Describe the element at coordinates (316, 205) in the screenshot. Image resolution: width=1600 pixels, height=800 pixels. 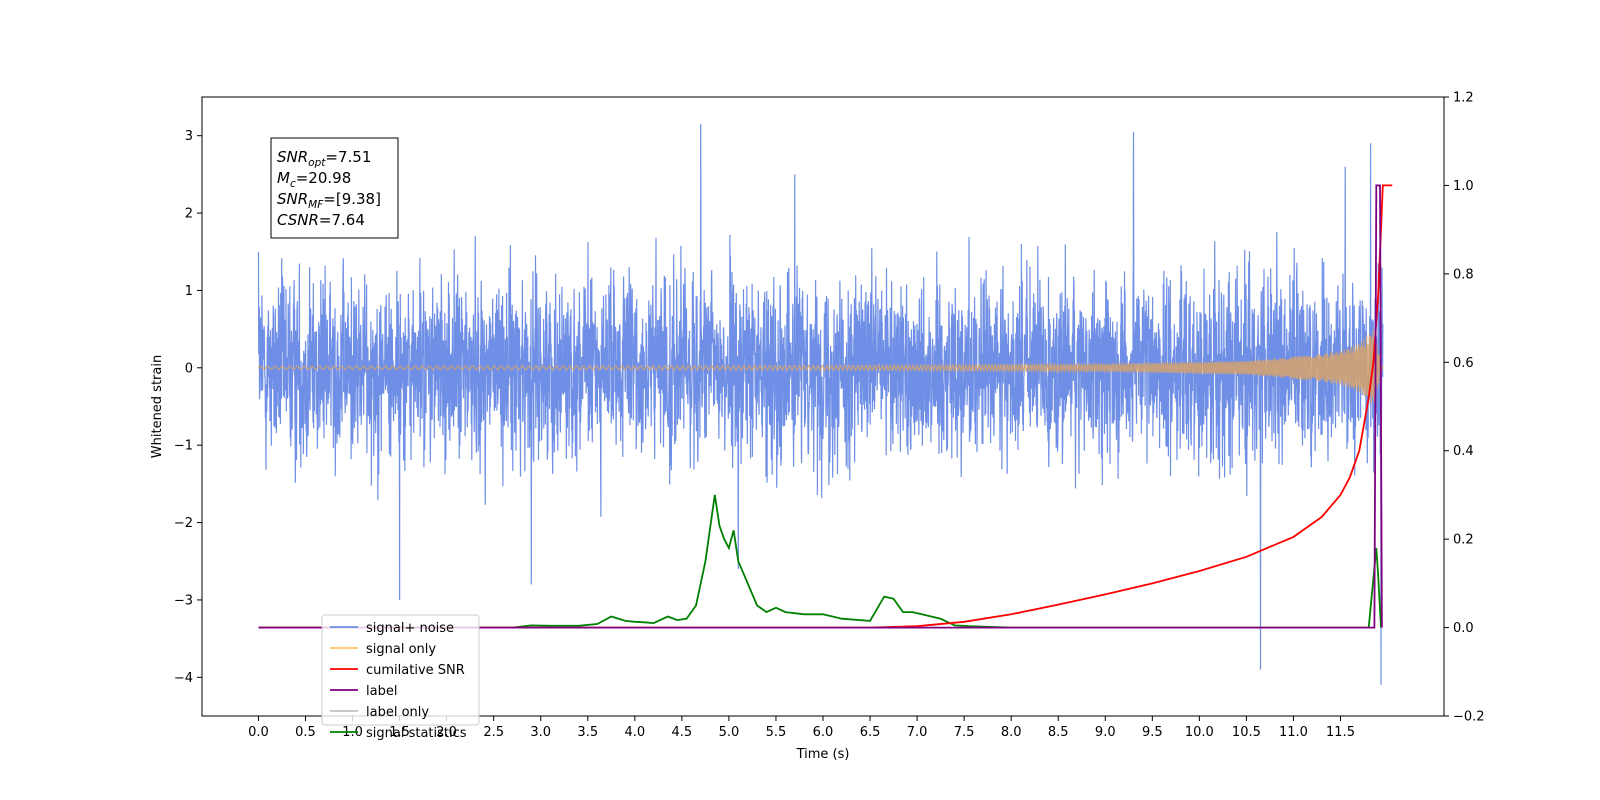
I see `annotation-subscript: MF` at that location.